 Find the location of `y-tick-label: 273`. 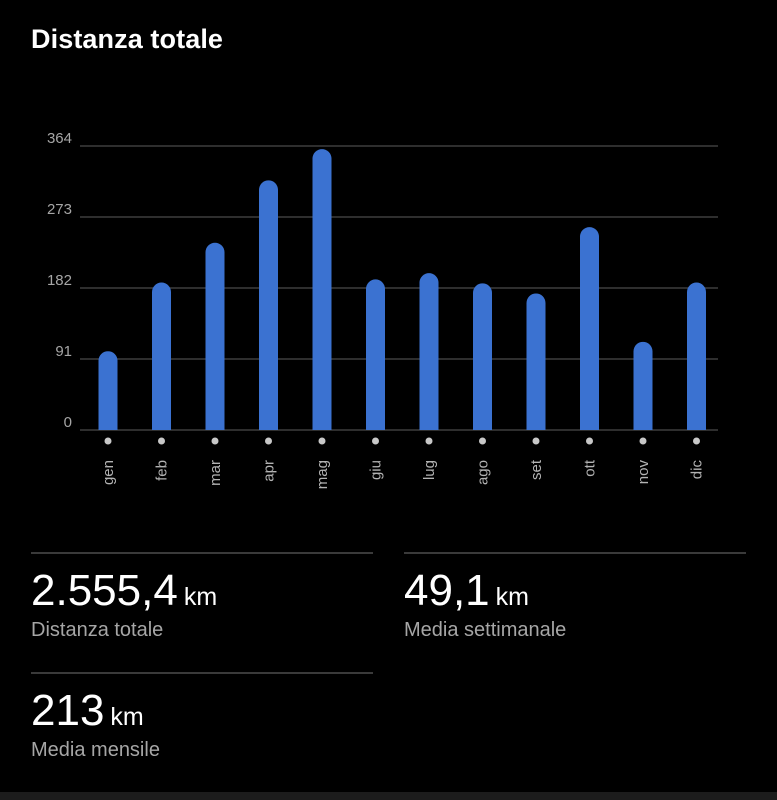

y-tick-label: 273 is located at coordinates (59, 209).